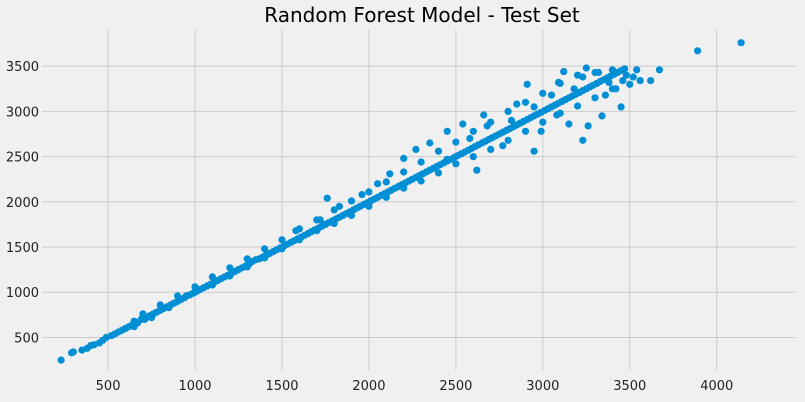 Image resolution: width=805 pixels, height=402 pixels. Describe the element at coordinates (22, 293) in the screenshot. I see `y-tick-label: 1000` at that location.